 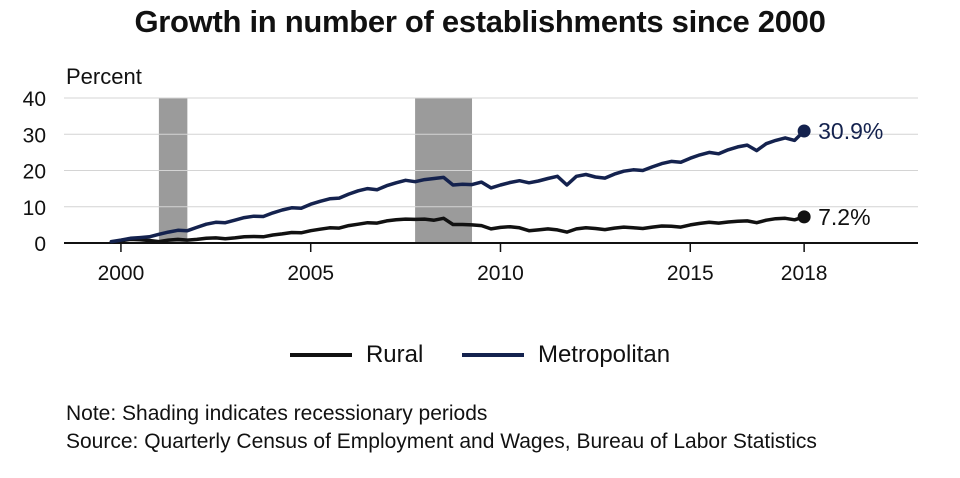 I want to click on legend-item-metropolitan: Metropolitan, so click(x=566, y=355).